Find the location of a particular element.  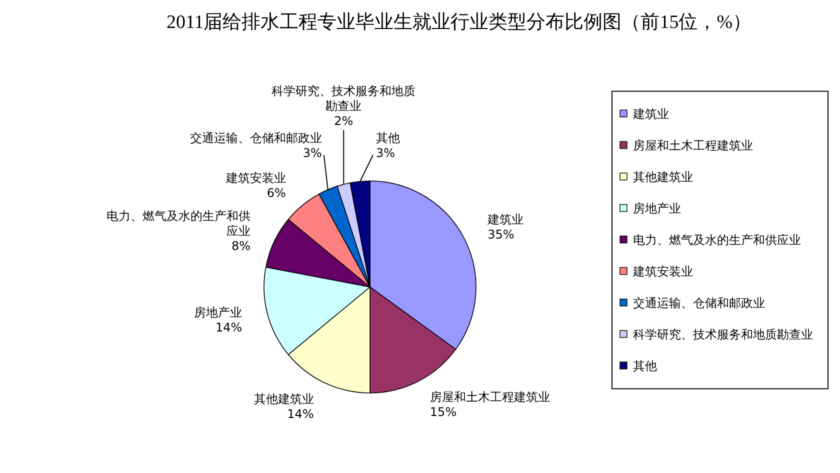

legend-label: 建筑业 is located at coordinates (650, 114).